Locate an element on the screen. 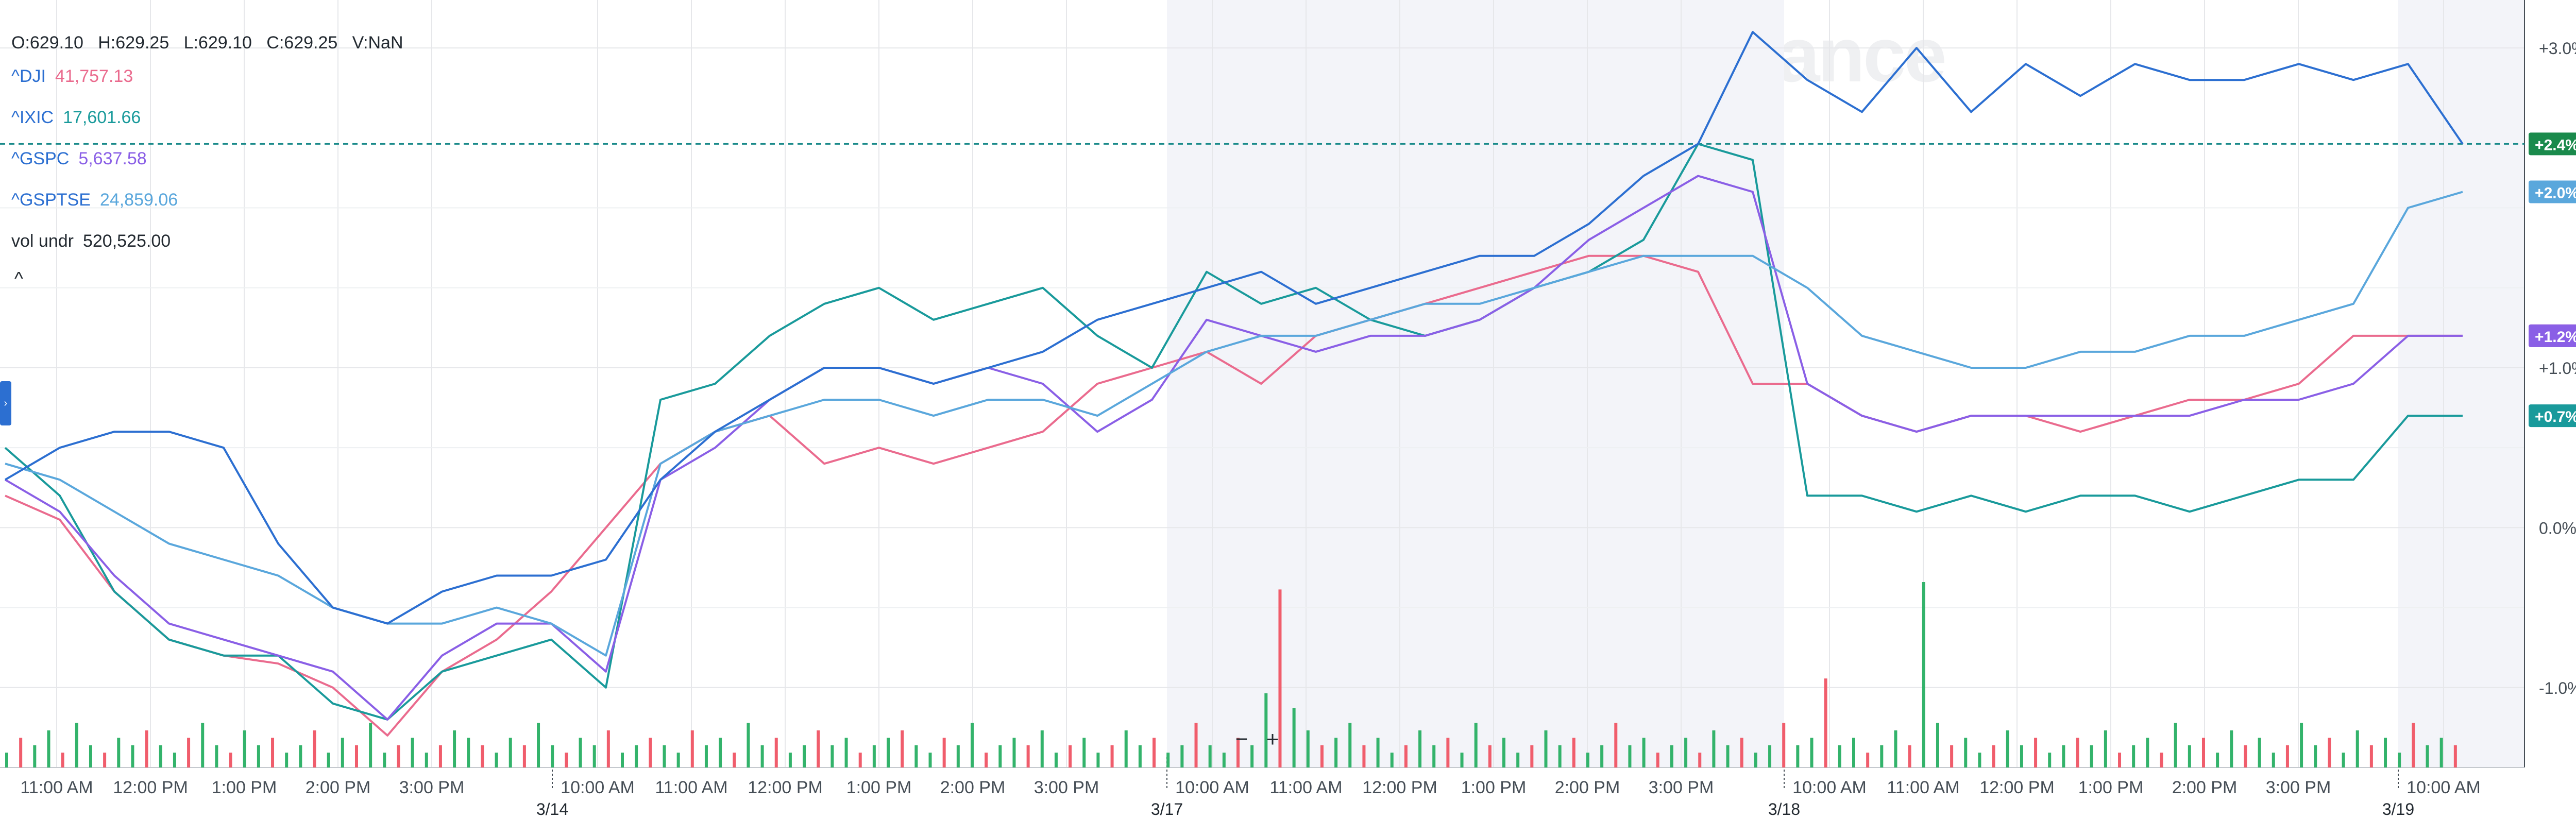 Image resolution: width=2576 pixels, height=819 pixels. x-tick-label: 3:00 PM is located at coordinates (2298, 787).